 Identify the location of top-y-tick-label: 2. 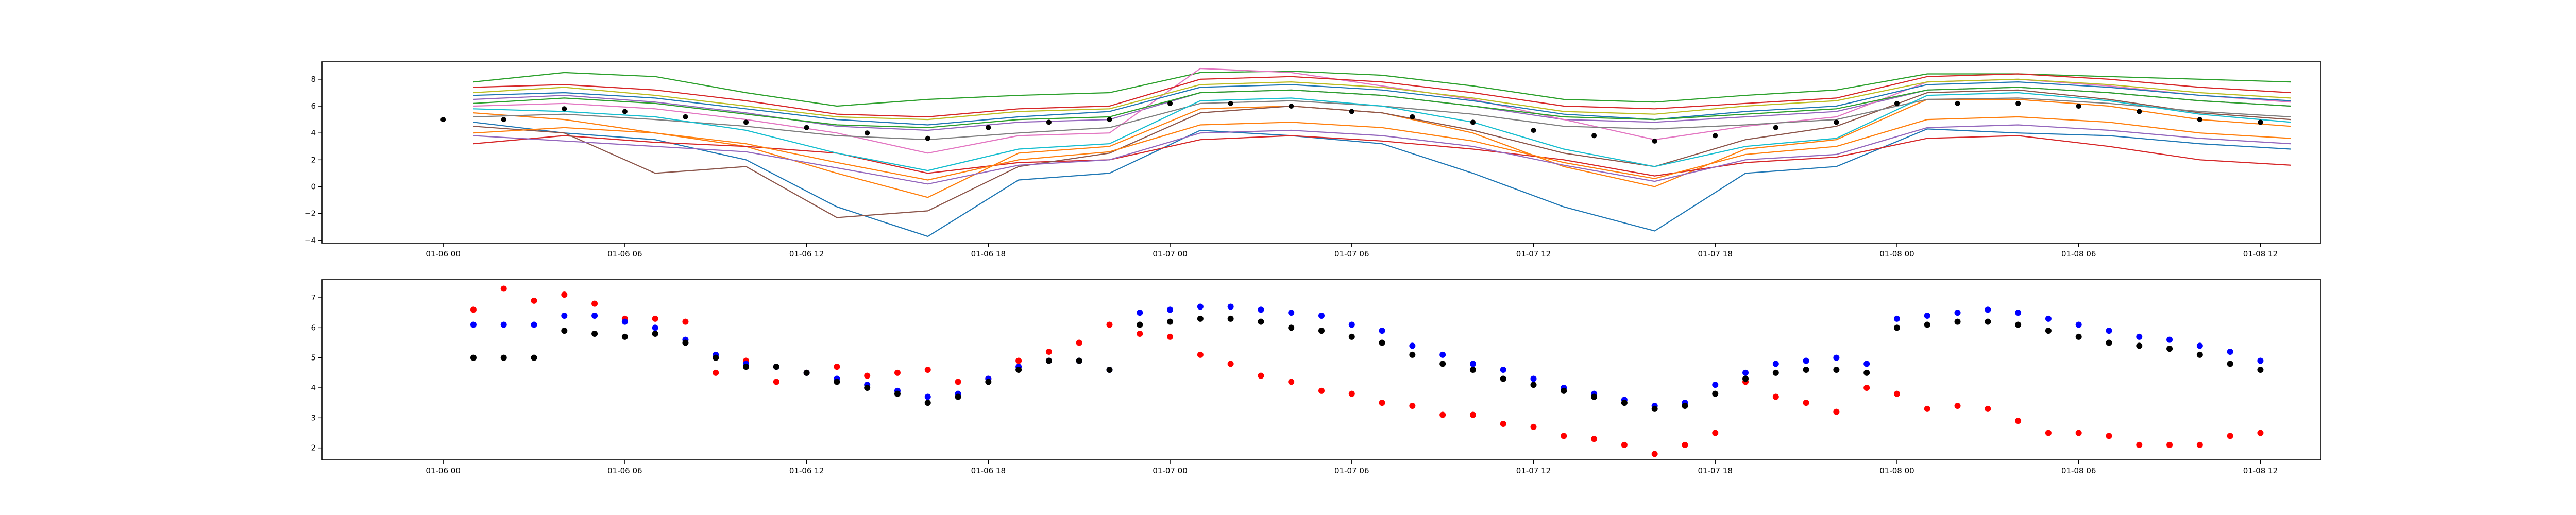
(313, 159).